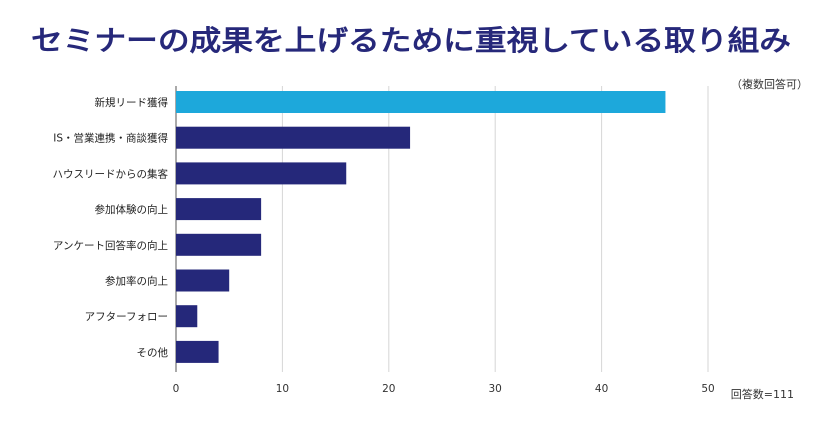 The width and height of the screenshot is (822, 425). I want to click on category-label-5: アンケート回答率の向上, so click(110, 245).